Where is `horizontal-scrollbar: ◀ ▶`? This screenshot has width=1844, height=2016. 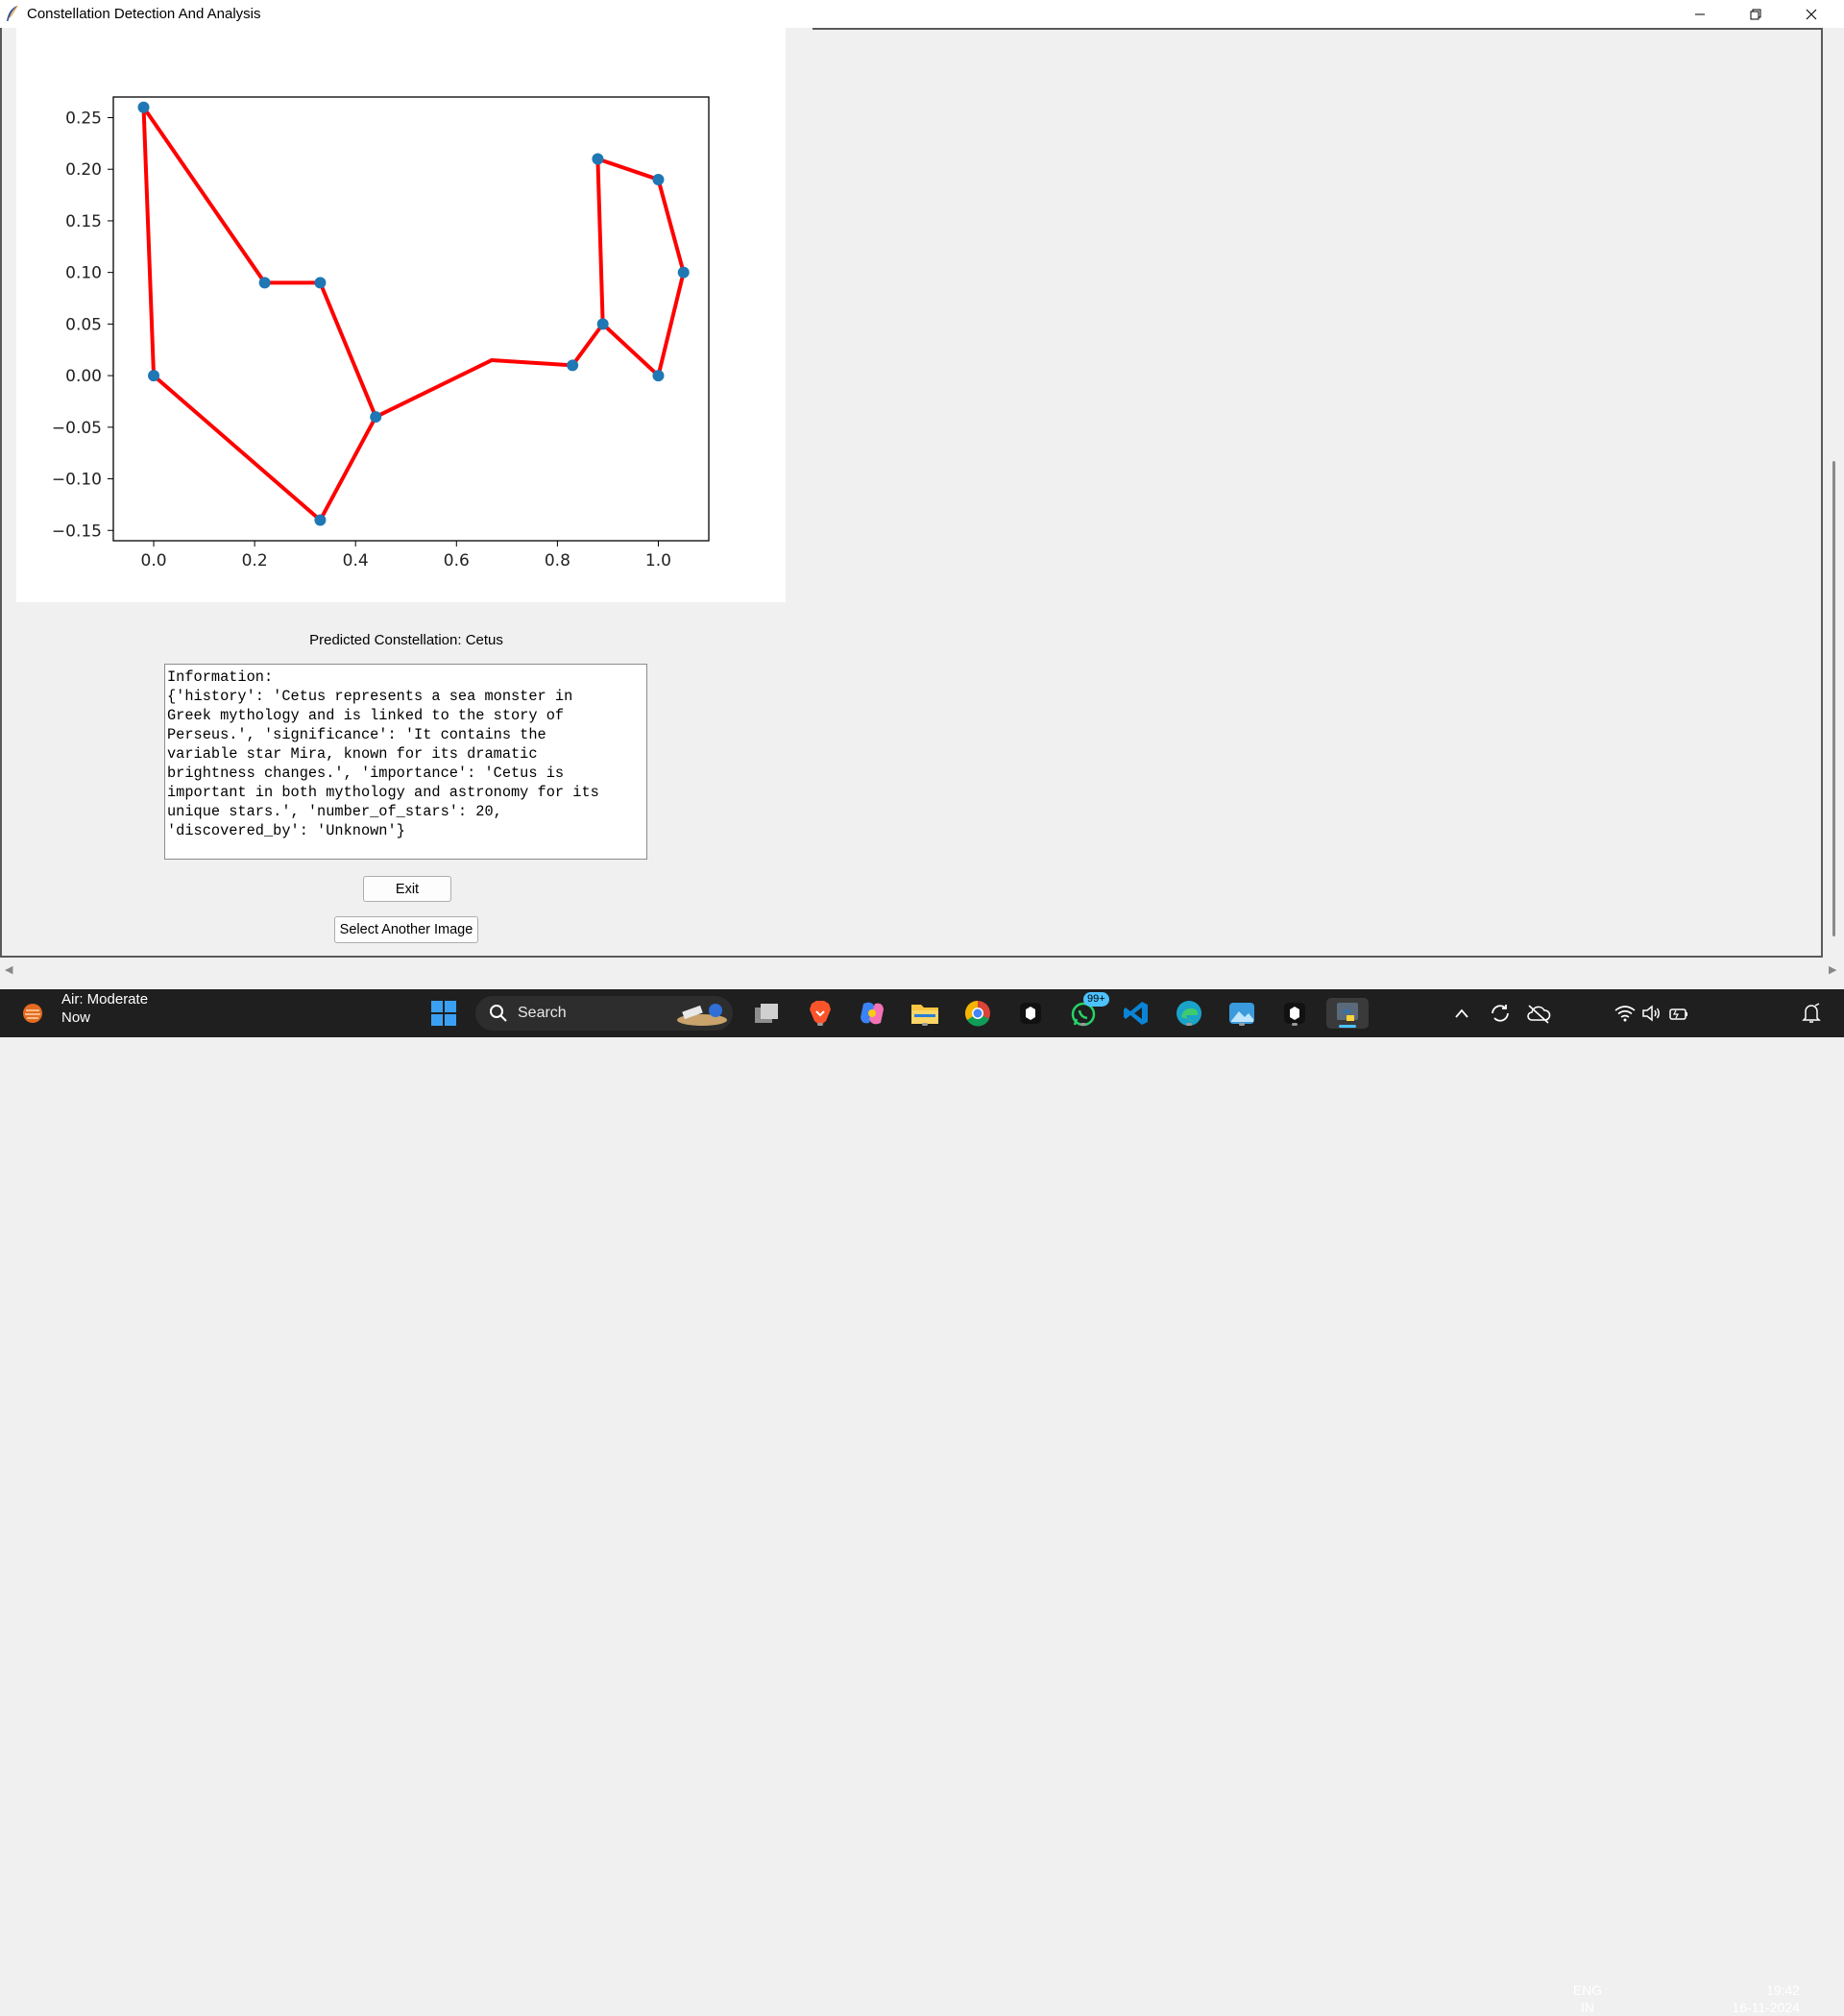 horizontal-scrollbar: ◀ ▶ is located at coordinates (922, 969).